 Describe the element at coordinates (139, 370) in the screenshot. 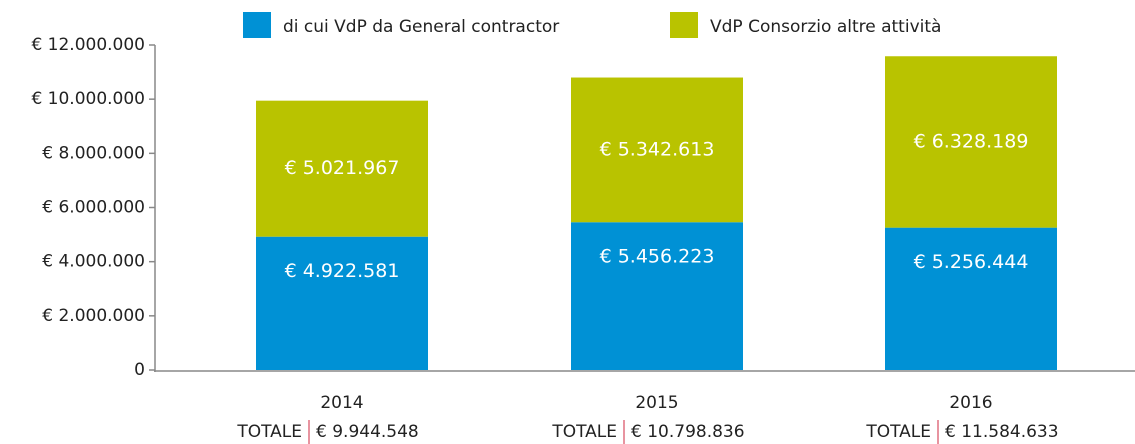

I see `y-tick-label: 0` at that location.